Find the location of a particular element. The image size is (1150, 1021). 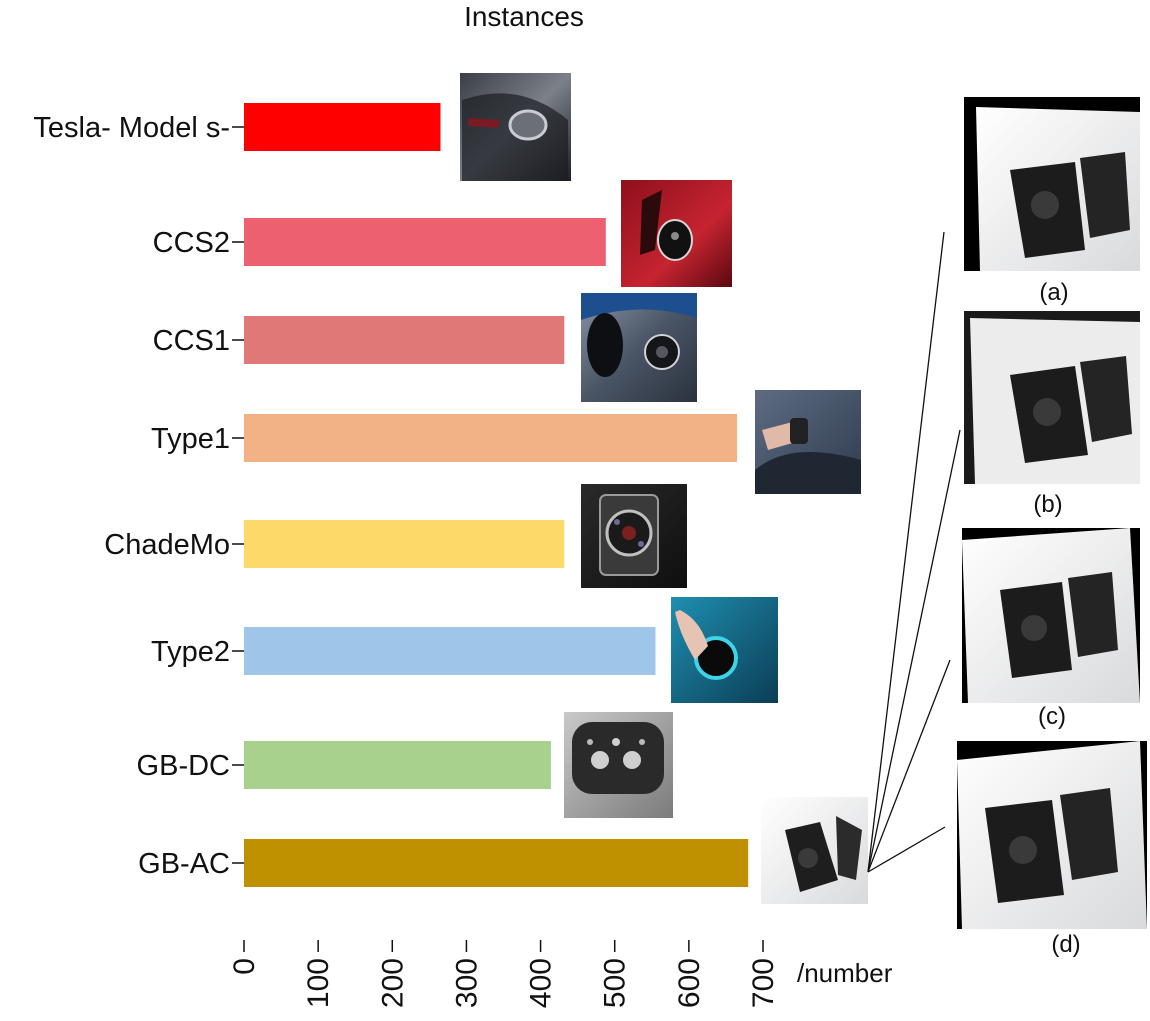

ccs1-port-photo-icon is located at coordinates (639, 347).